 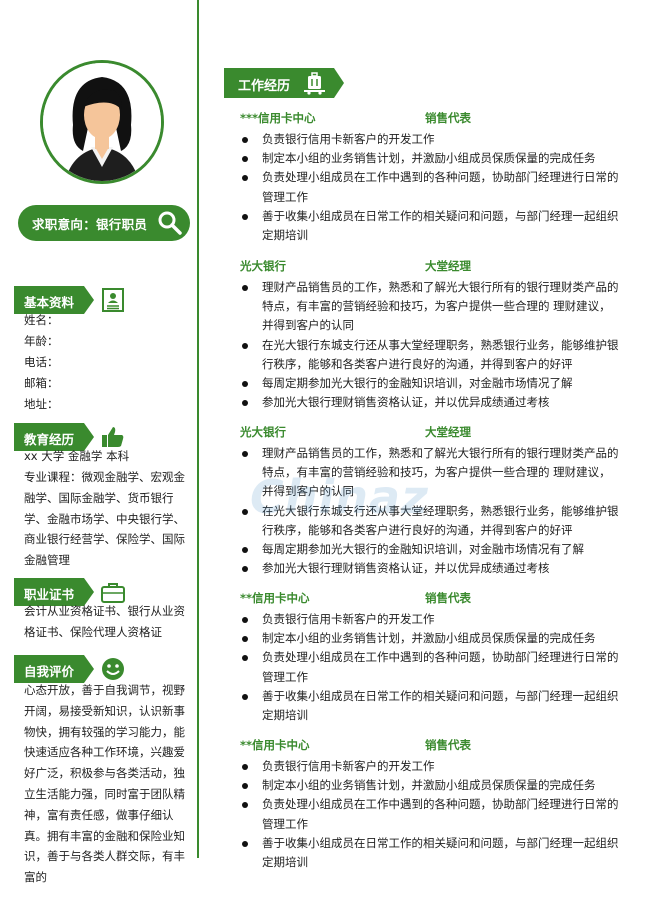 What do you see at coordinates (104, 621) in the screenshot?
I see `certificates-text: 会计从业资格证书、银行从业资格证书、保险代理人资格证` at bounding box center [104, 621].